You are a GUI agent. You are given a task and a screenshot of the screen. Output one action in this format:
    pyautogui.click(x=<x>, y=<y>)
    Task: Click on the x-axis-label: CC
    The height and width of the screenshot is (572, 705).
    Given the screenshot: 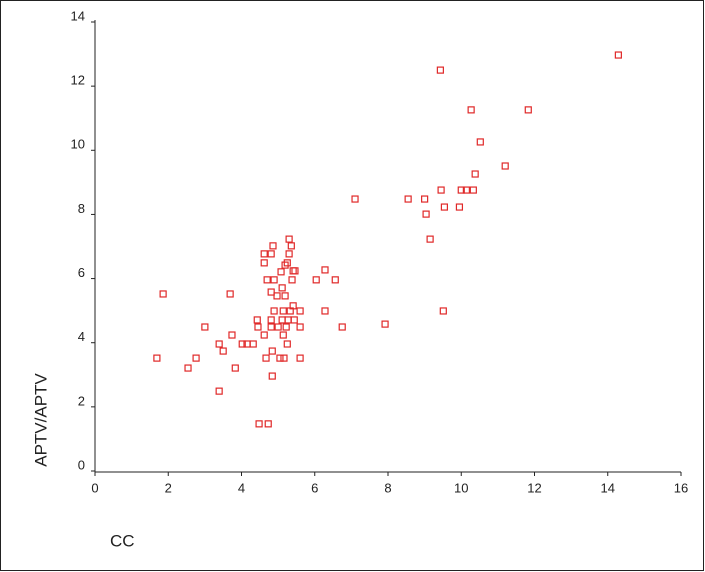 What is the action you would take?
    pyautogui.click(x=122, y=540)
    